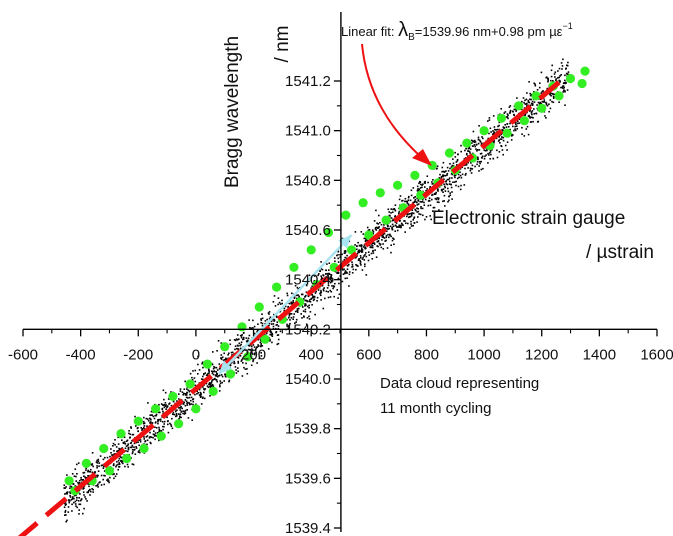  What do you see at coordinates (232, 112) in the screenshot?
I see `y-axis-title: Bragg wavelength` at bounding box center [232, 112].